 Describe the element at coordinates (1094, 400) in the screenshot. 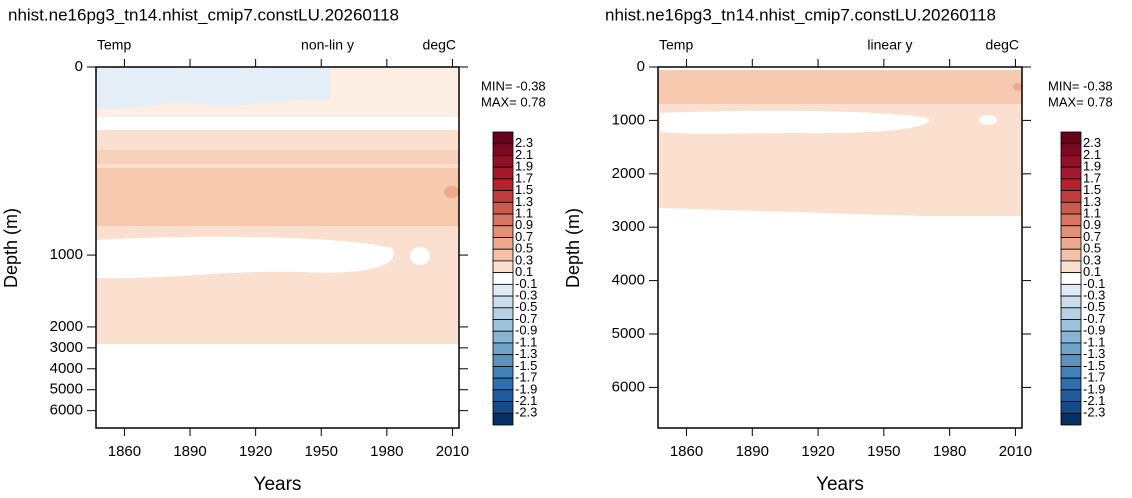

I see `colorbar-label: -2.1` at that location.